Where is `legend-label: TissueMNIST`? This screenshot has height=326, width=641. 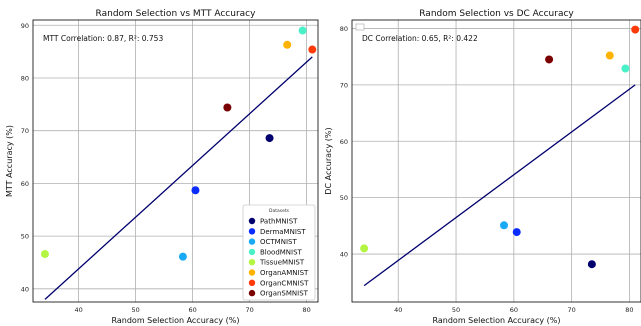
legend-label: TissueMNIST is located at coordinates (282, 263).